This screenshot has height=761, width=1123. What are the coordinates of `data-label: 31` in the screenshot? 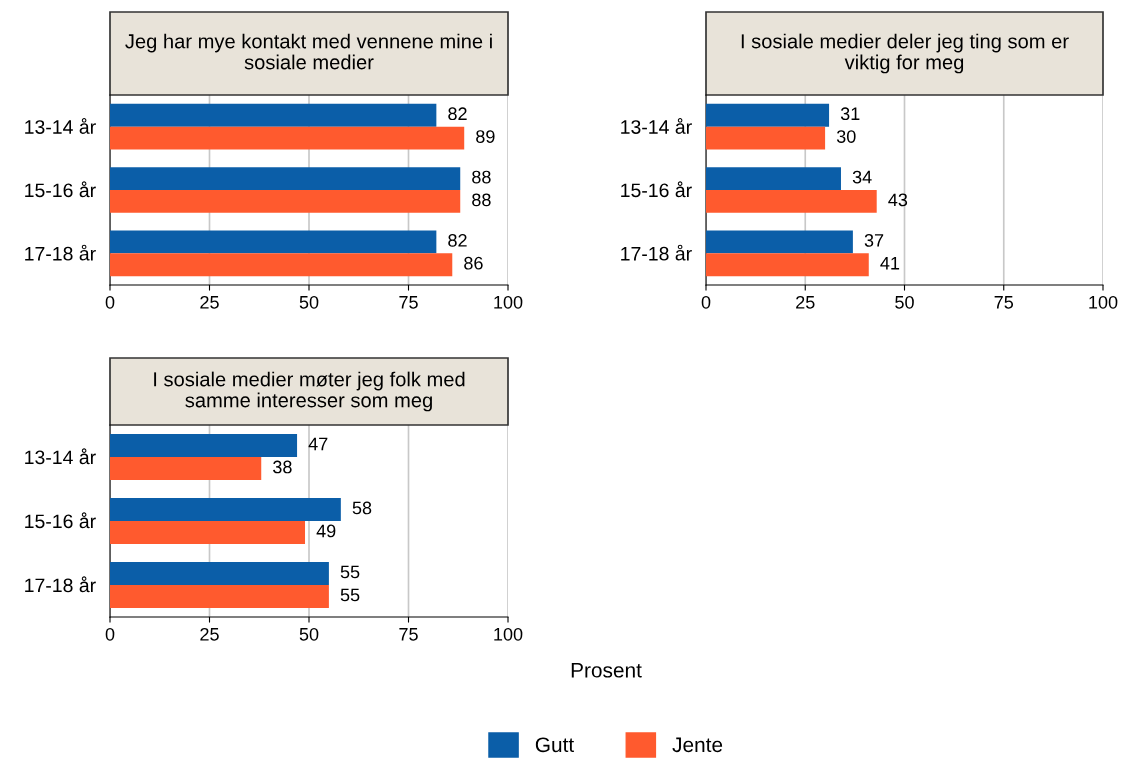 It's located at (850, 114).